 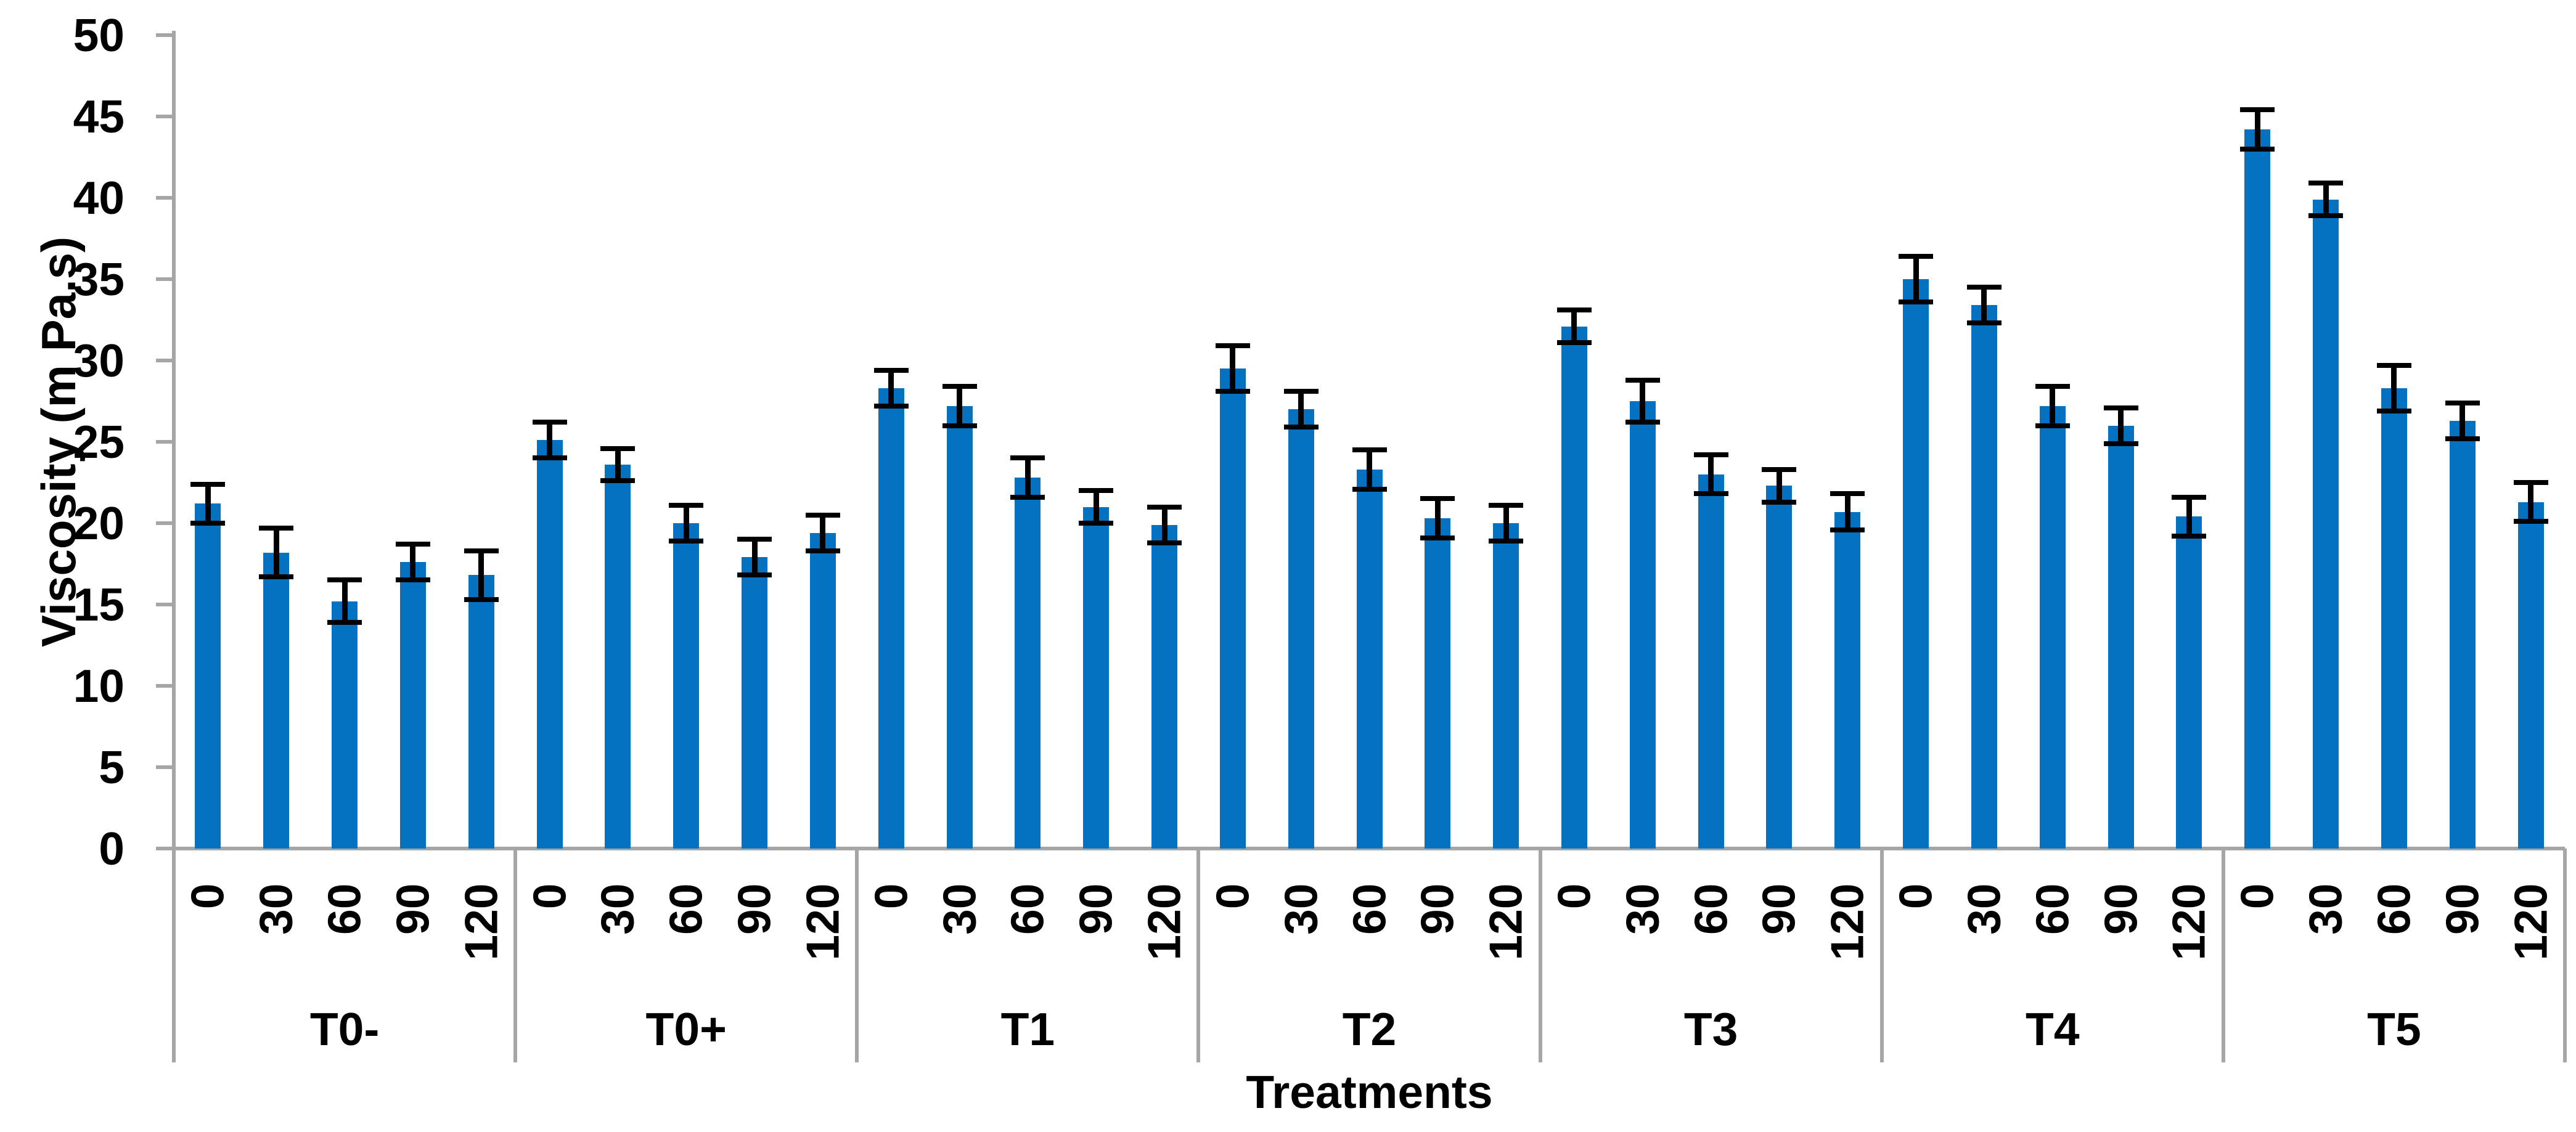 I want to click on y-tick-label: 45, so click(x=99, y=116).